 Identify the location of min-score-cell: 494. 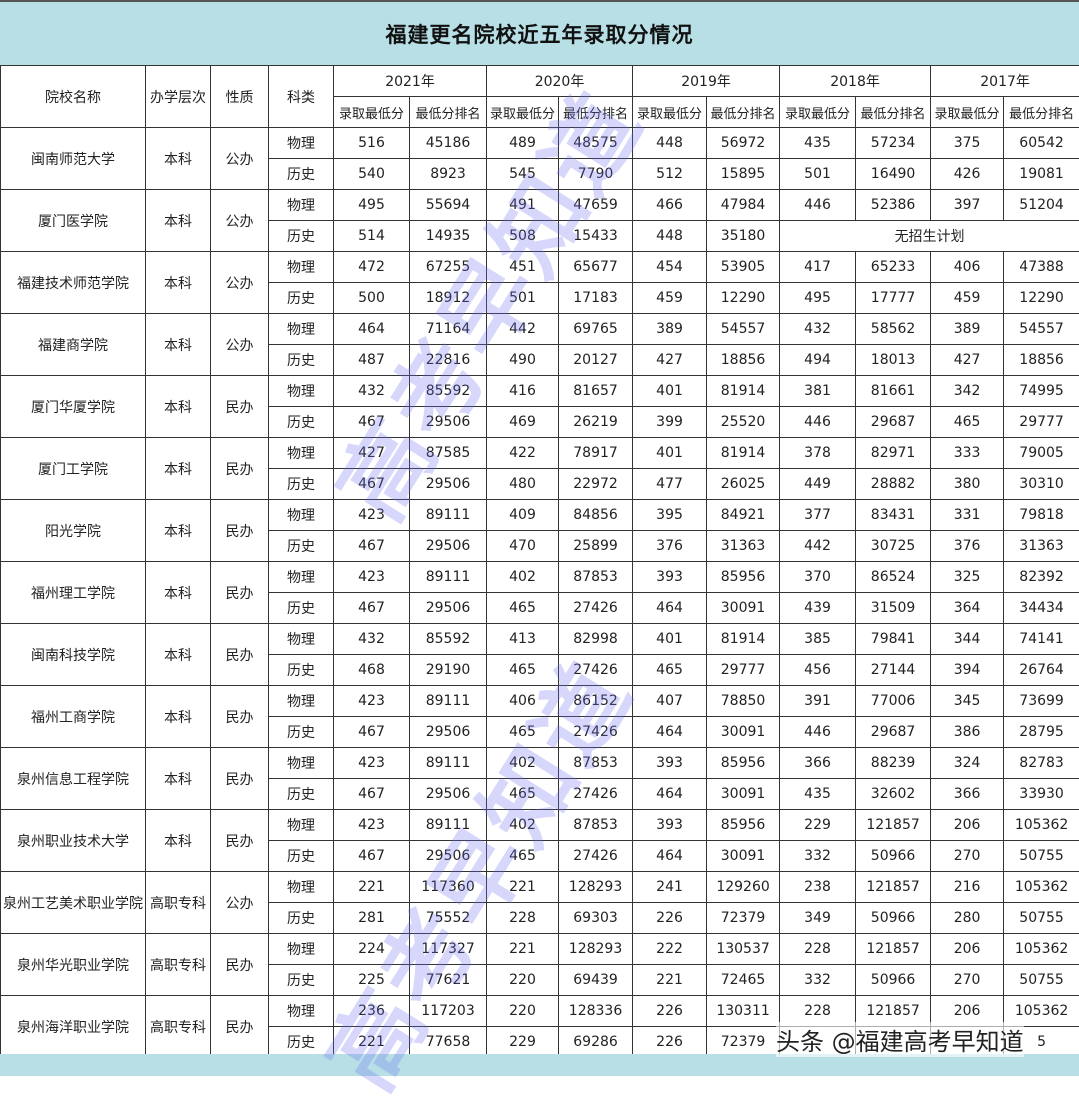
(818, 360).